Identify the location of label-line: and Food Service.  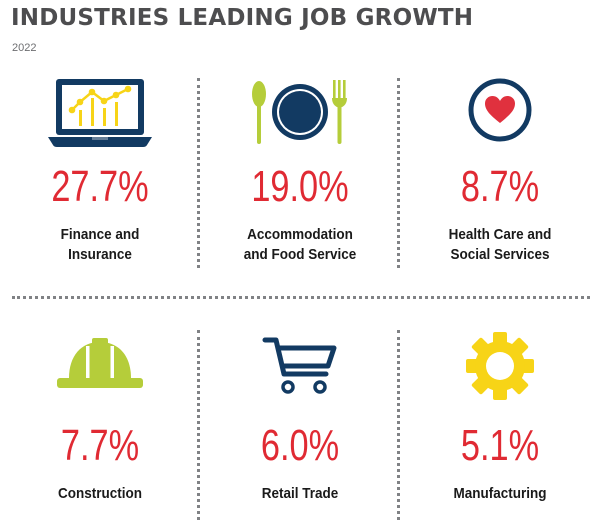
(300, 254).